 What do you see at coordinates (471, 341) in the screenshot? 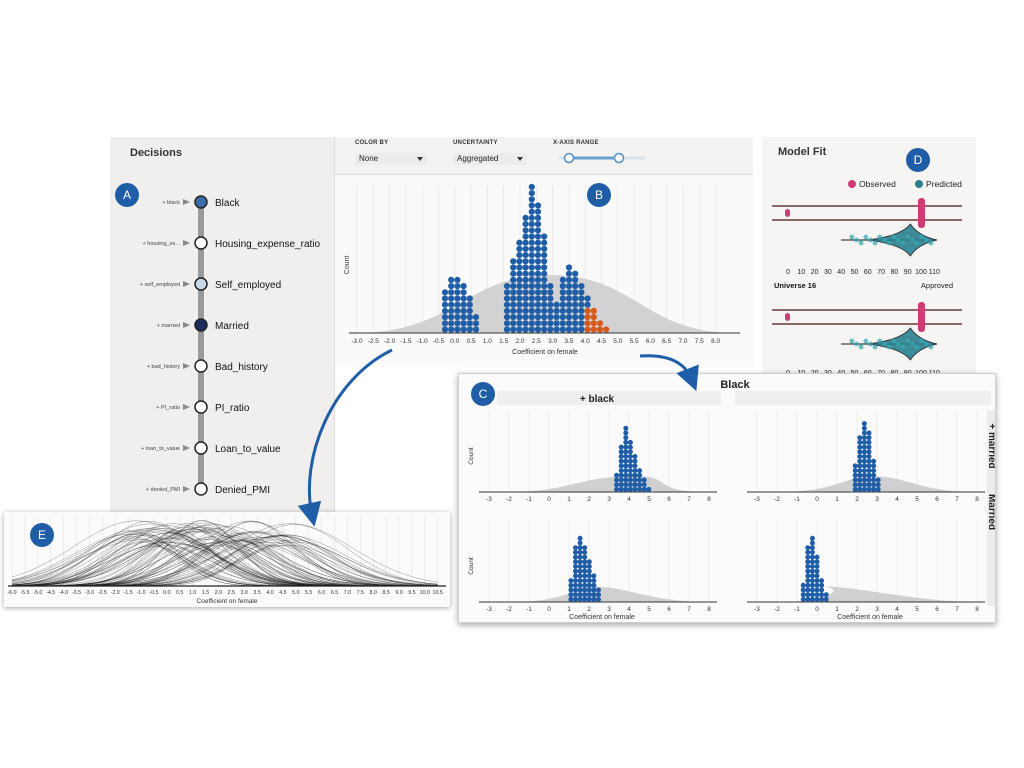
I see `x-tick-label: 0.5` at bounding box center [471, 341].